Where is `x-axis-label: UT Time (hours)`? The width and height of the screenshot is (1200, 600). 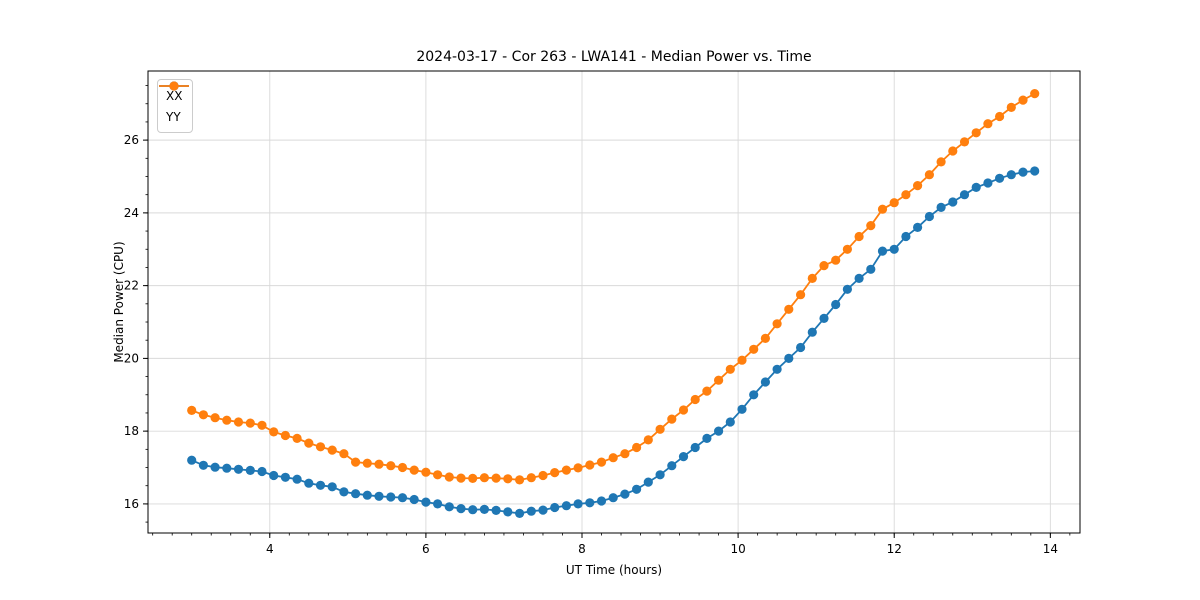 x-axis-label: UT Time (hours) is located at coordinates (614, 570).